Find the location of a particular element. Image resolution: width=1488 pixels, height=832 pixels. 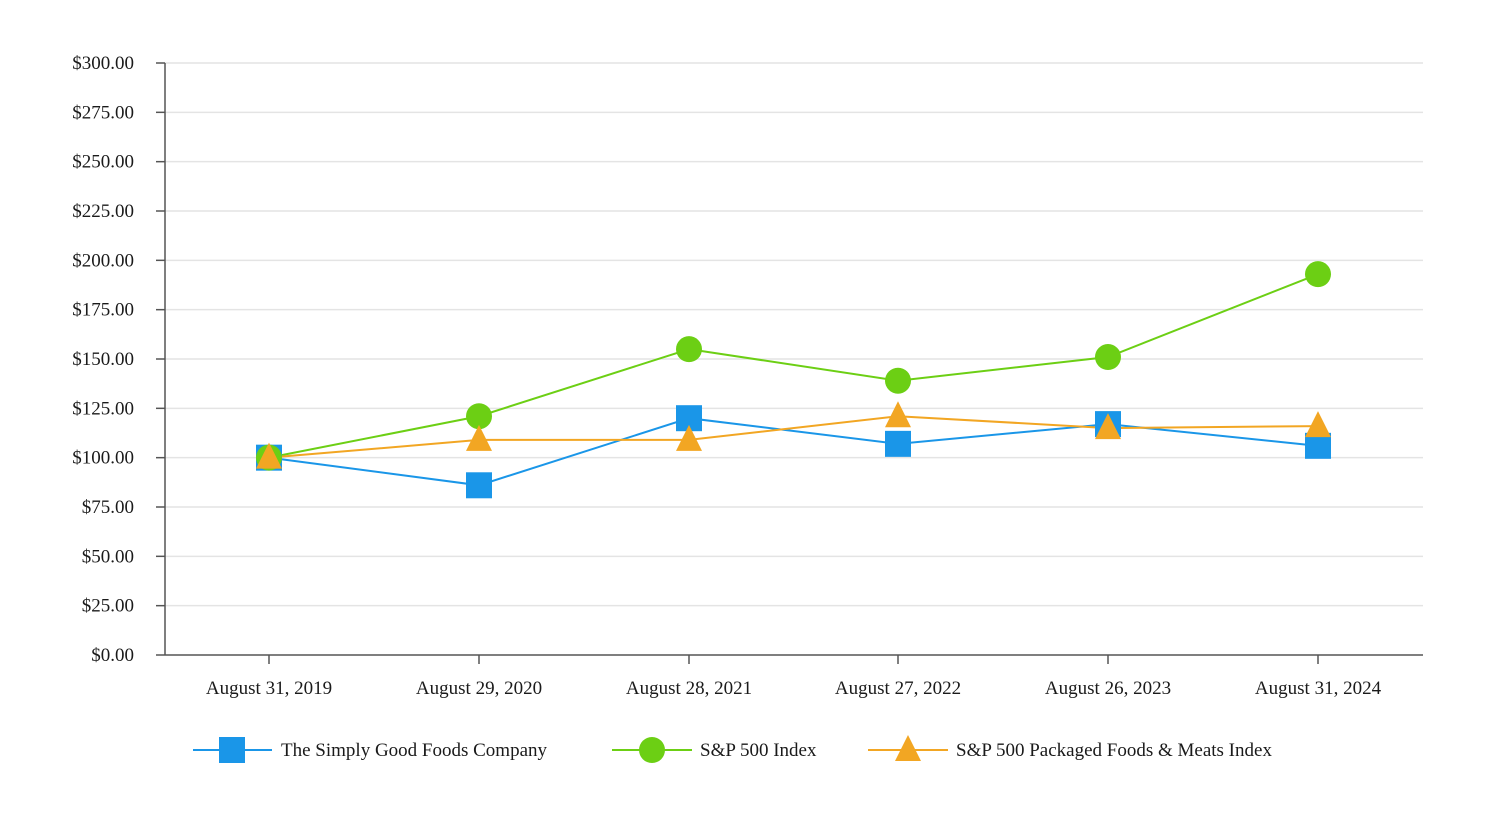

legend-label: The Simply Good Foods Company is located at coordinates (414, 750).